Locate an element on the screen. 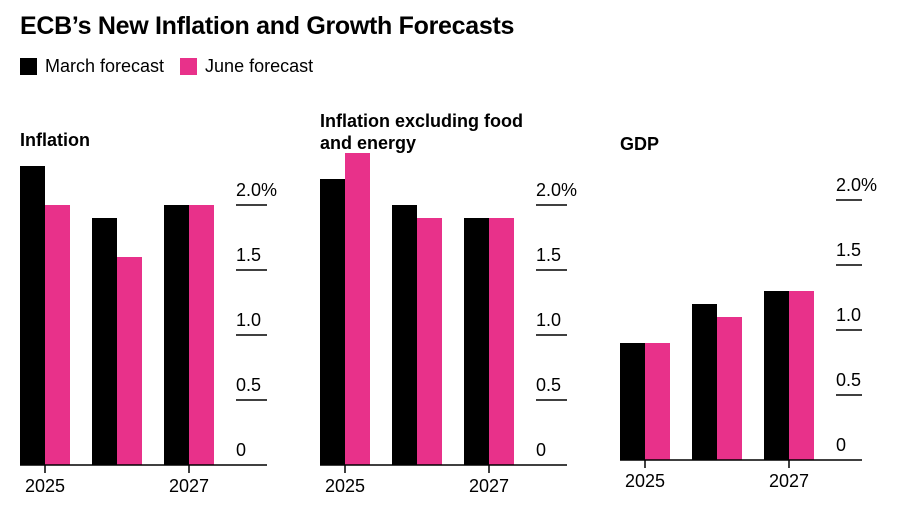 The width and height of the screenshot is (900, 510). inflation-ytick-label-1: 0.5 is located at coordinates (248, 385).